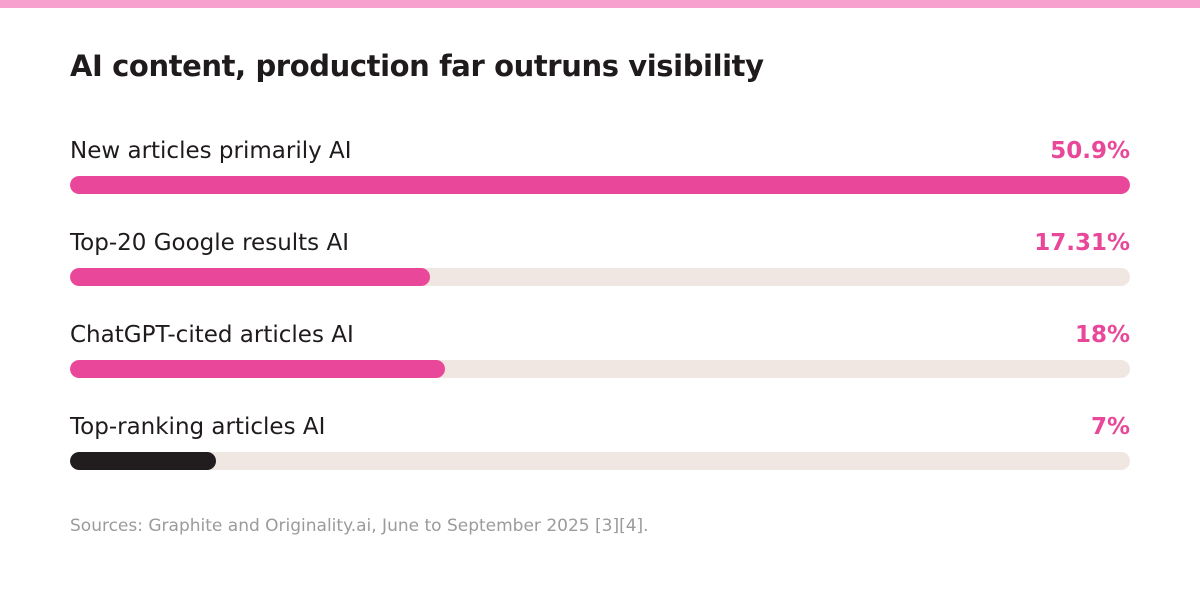 The width and height of the screenshot is (1200, 609). What do you see at coordinates (209, 243) in the screenshot?
I see `bar-category-label: Top-20 Google results AI` at bounding box center [209, 243].